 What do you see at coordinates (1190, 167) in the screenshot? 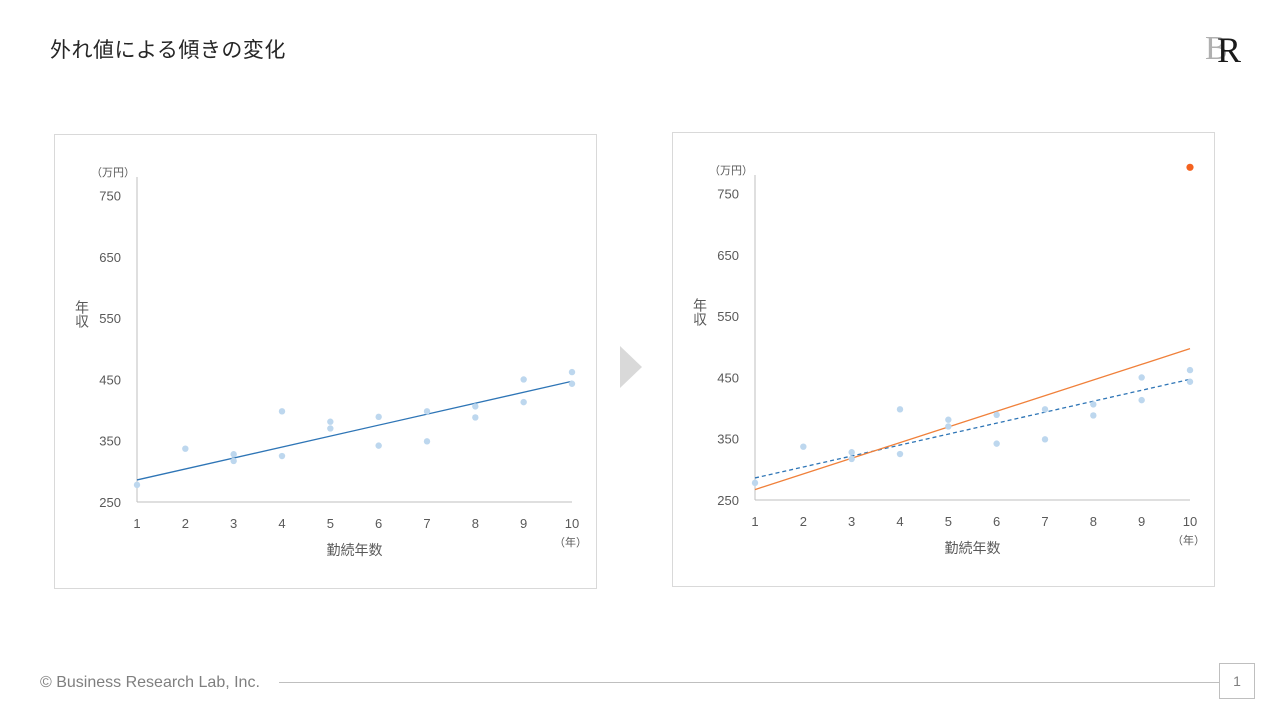
I see `outlier-point` at bounding box center [1190, 167].